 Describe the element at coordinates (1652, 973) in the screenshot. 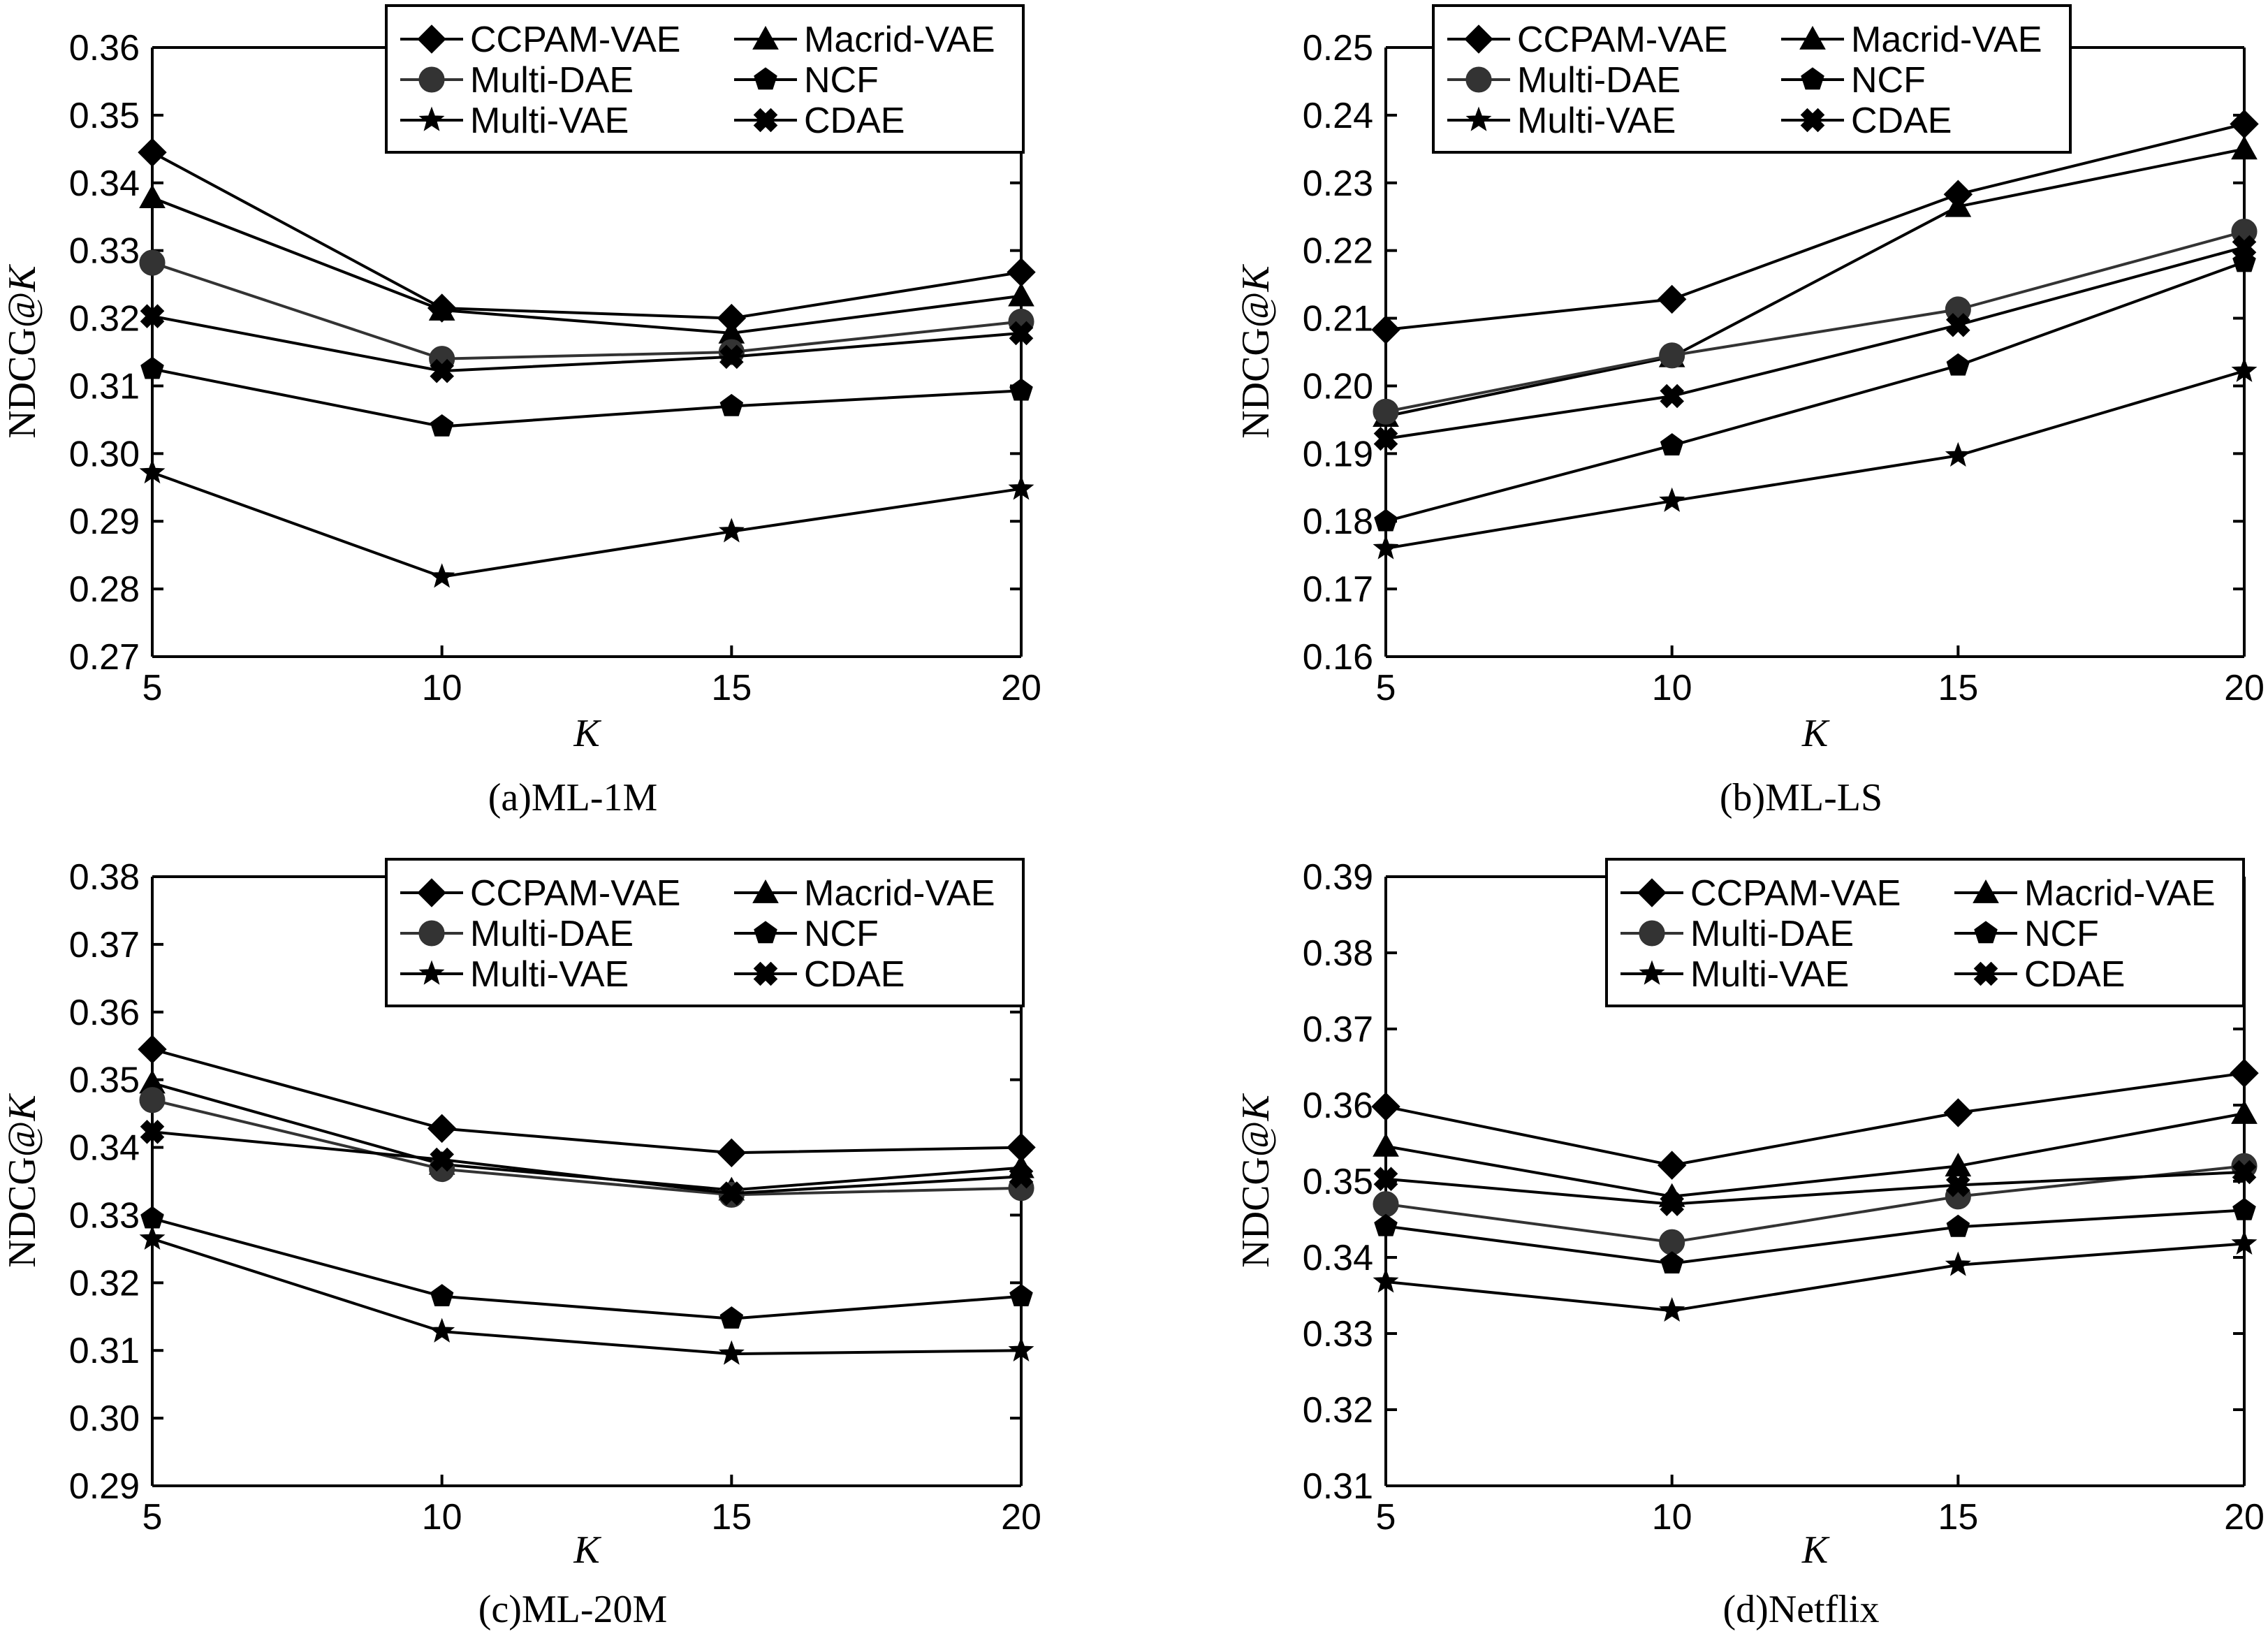

I see `legend-marker-multi-vae` at that location.